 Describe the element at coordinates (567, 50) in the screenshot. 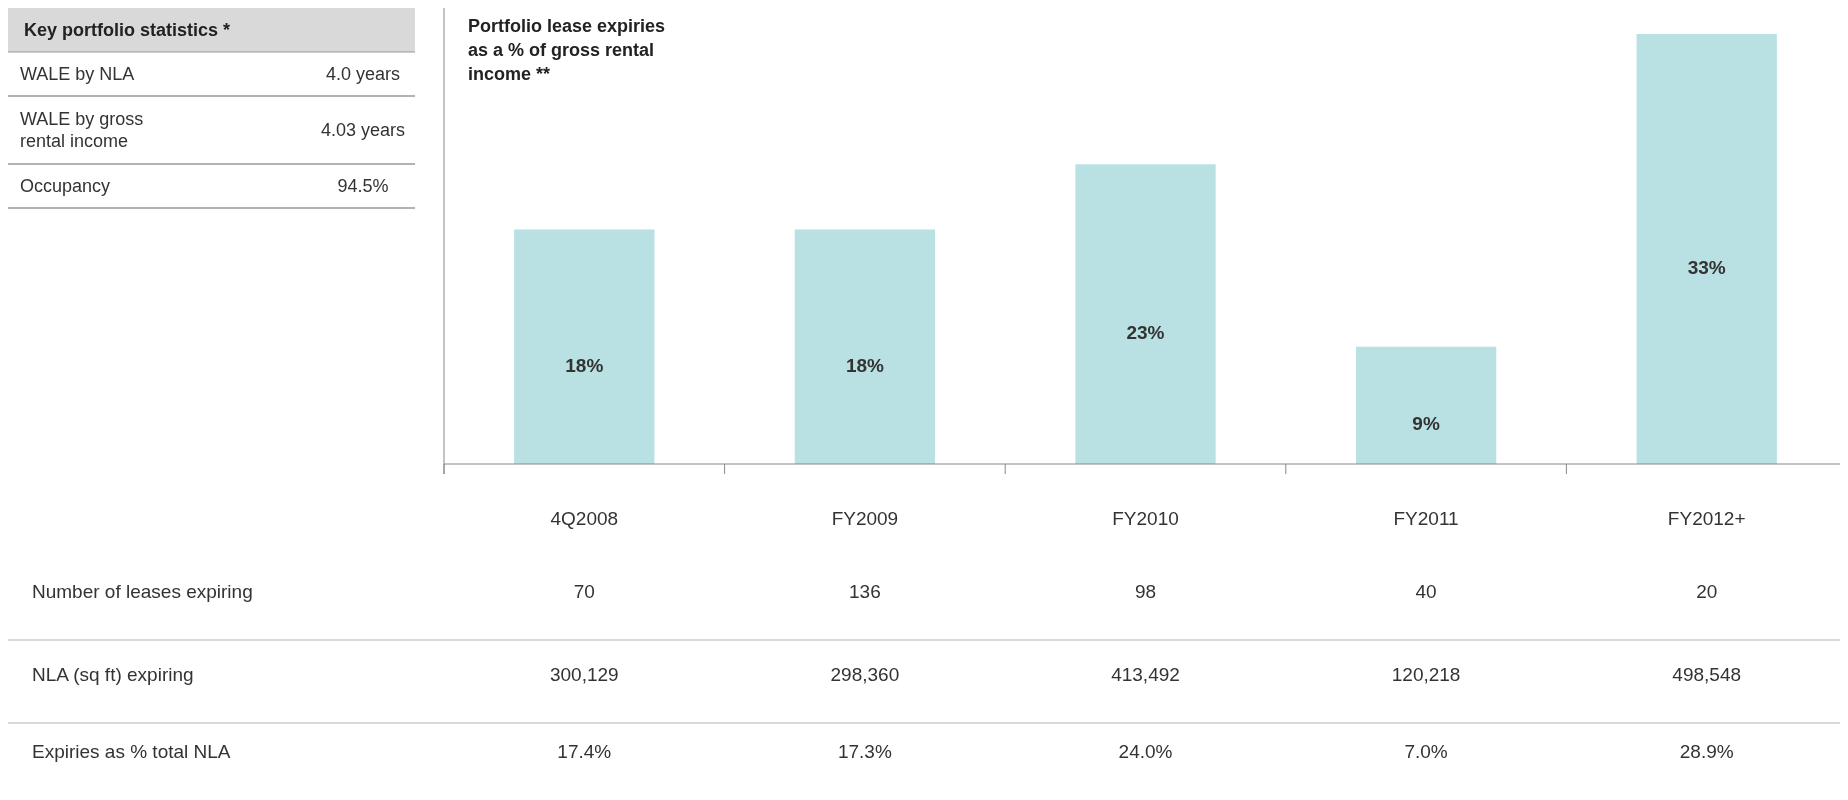

I see `chart-title: Portfolio lease expiries as a % of gross rental income **` at that location.